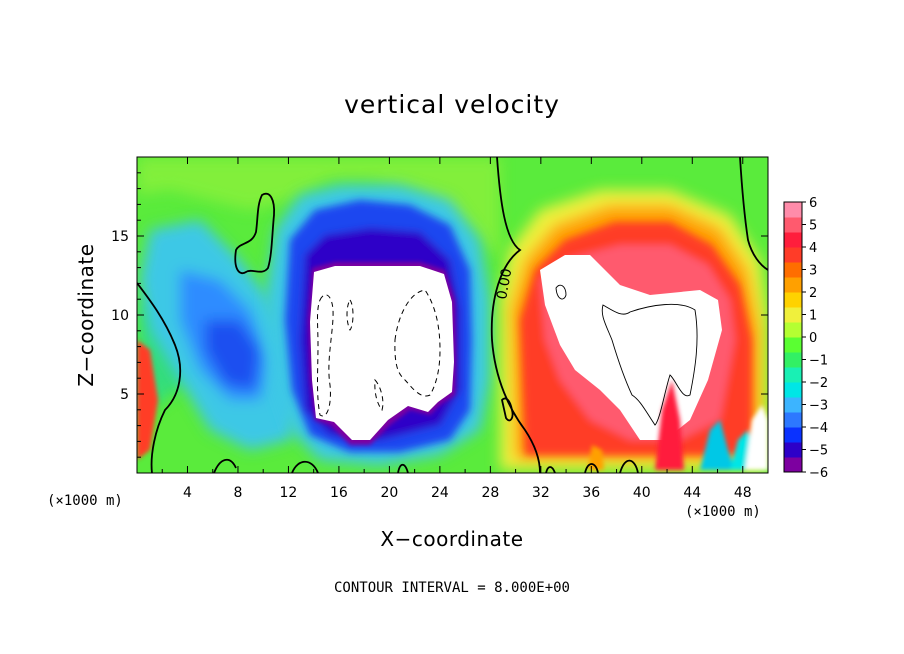  I want to click on x-tick-label: 44, so click(692, 493).